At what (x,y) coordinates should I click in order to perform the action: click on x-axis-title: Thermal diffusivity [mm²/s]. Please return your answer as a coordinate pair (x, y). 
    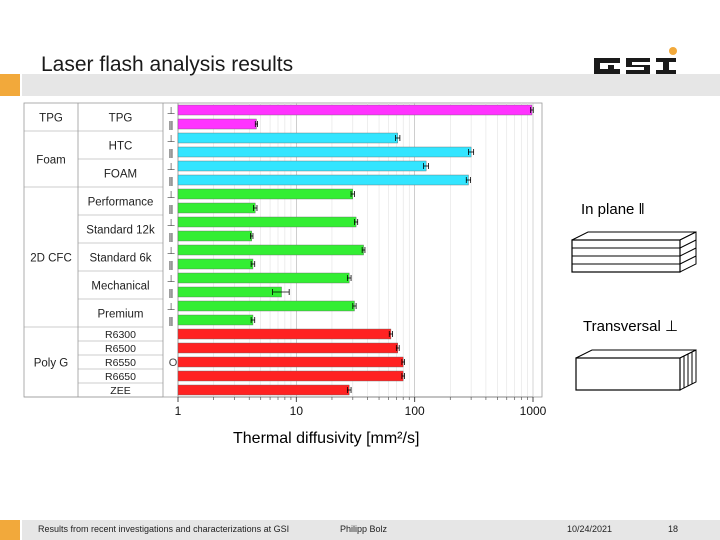
    Looking at the image, I should click on (326, 438).